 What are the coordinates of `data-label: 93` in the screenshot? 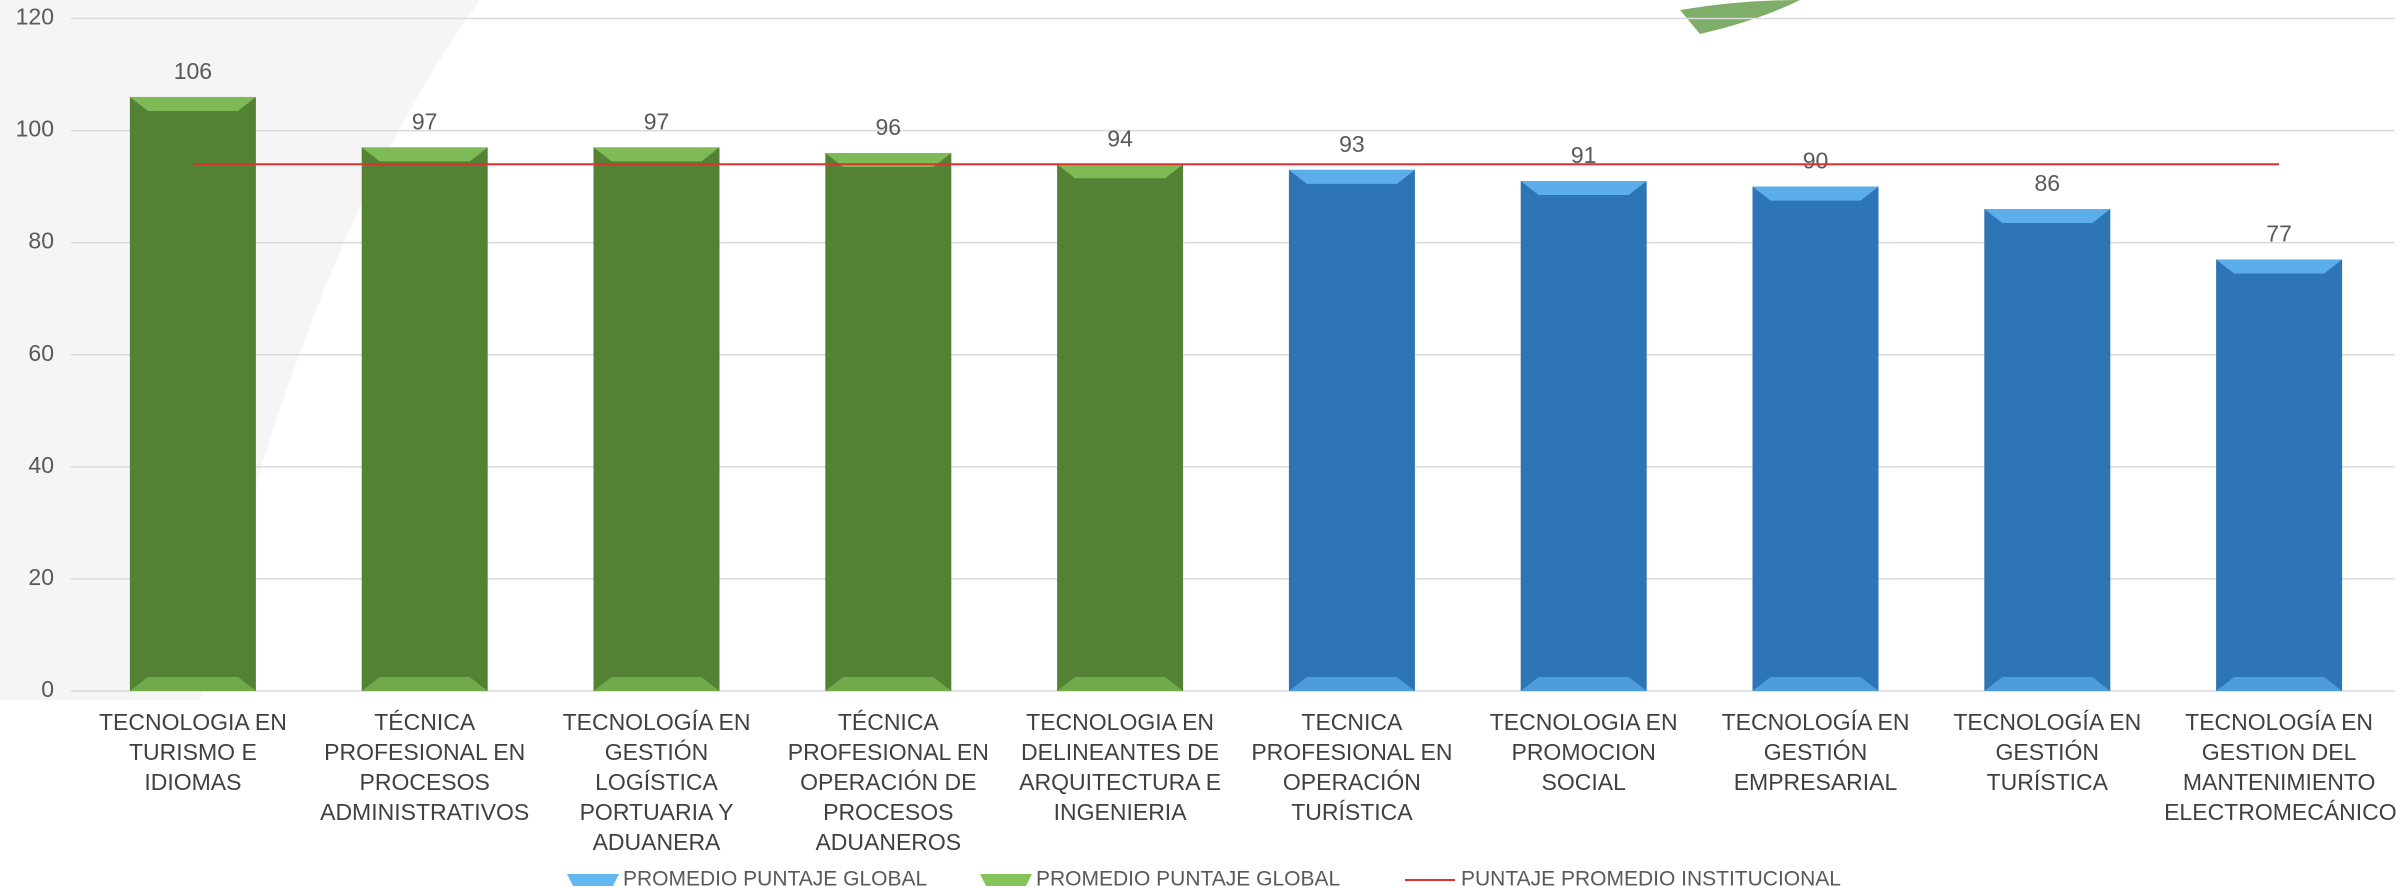 It's located at (1352, 144).